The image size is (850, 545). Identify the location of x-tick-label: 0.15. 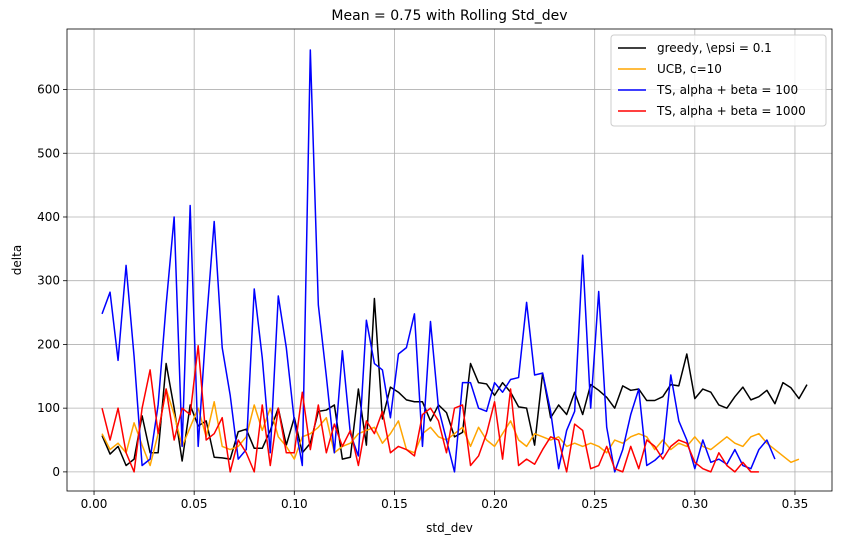
(394, 504).